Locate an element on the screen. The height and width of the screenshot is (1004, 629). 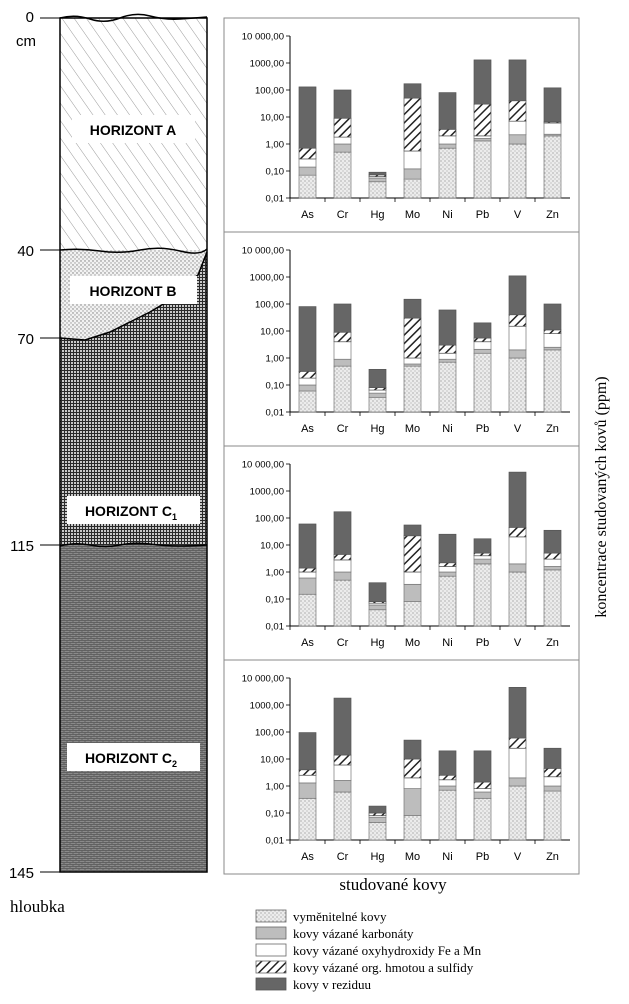
horizon-c2-label: HORIZONT C2 is located at coordinates (131, 759).